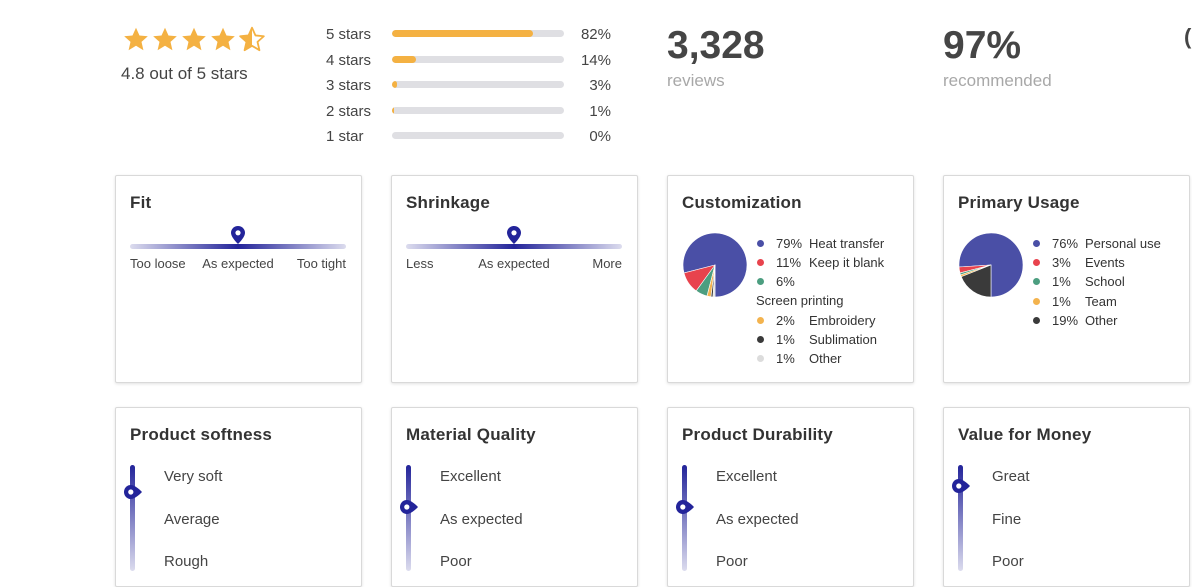  What do you see at coordinates (1011, 476) in the screenshot?
I see `scale-label-high: Great` at bounding box center [1011, 476].